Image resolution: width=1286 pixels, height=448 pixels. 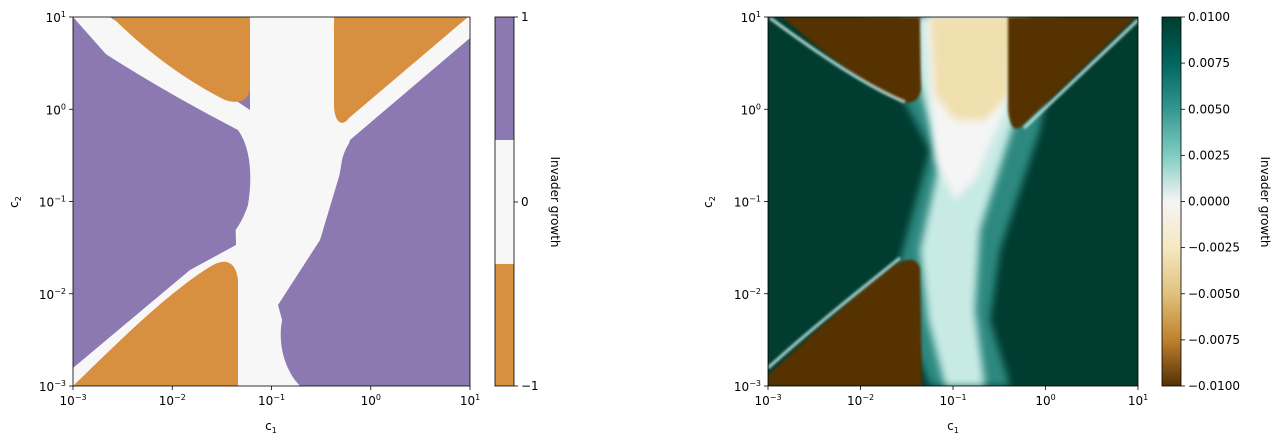 I want to click on negative-region-bottom-left, so click(x=155, y=323).